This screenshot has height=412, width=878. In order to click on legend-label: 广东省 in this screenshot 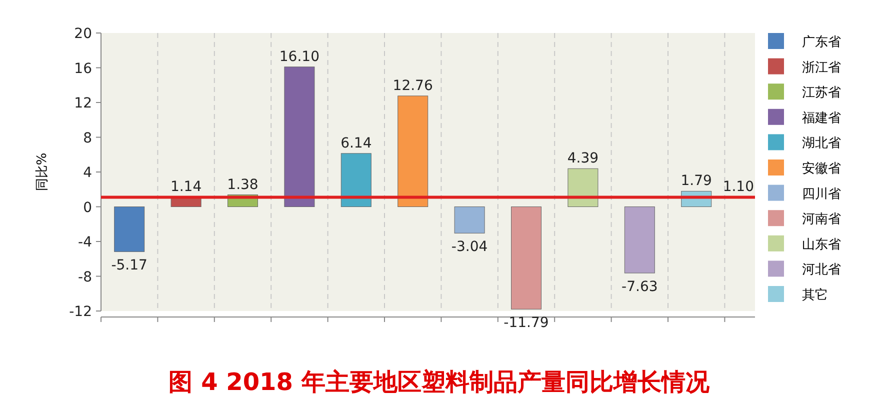, I will do `click(821, 42)`.